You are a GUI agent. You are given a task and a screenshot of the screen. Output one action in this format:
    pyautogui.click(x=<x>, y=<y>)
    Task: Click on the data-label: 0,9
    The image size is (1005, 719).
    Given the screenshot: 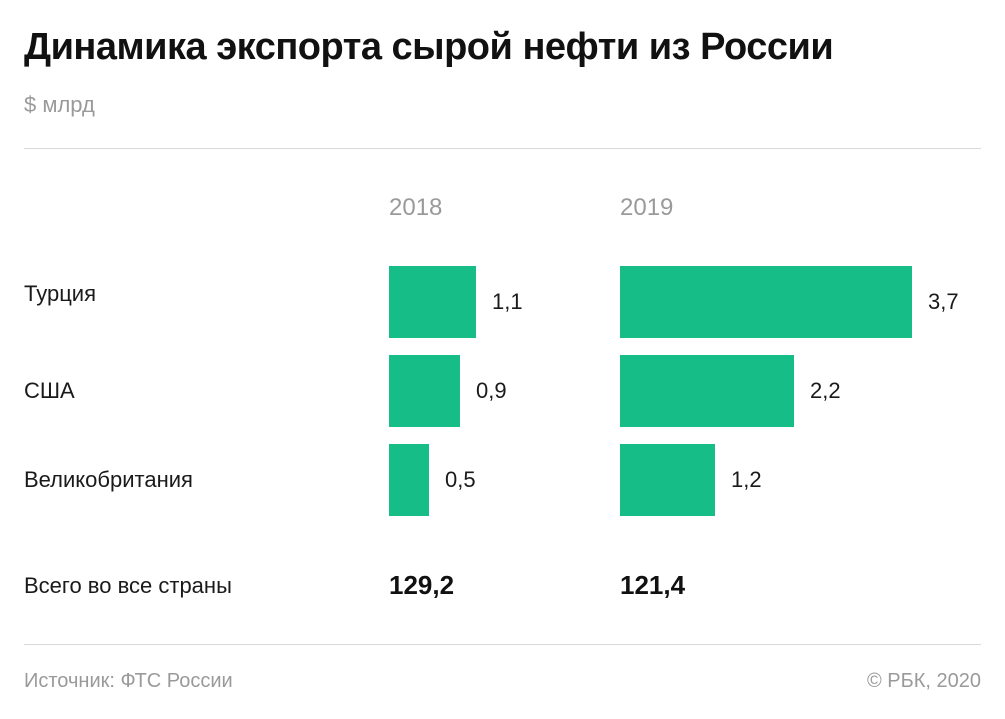 What is the action you would take?
    pyautogui.click(x=491, y=390)
    